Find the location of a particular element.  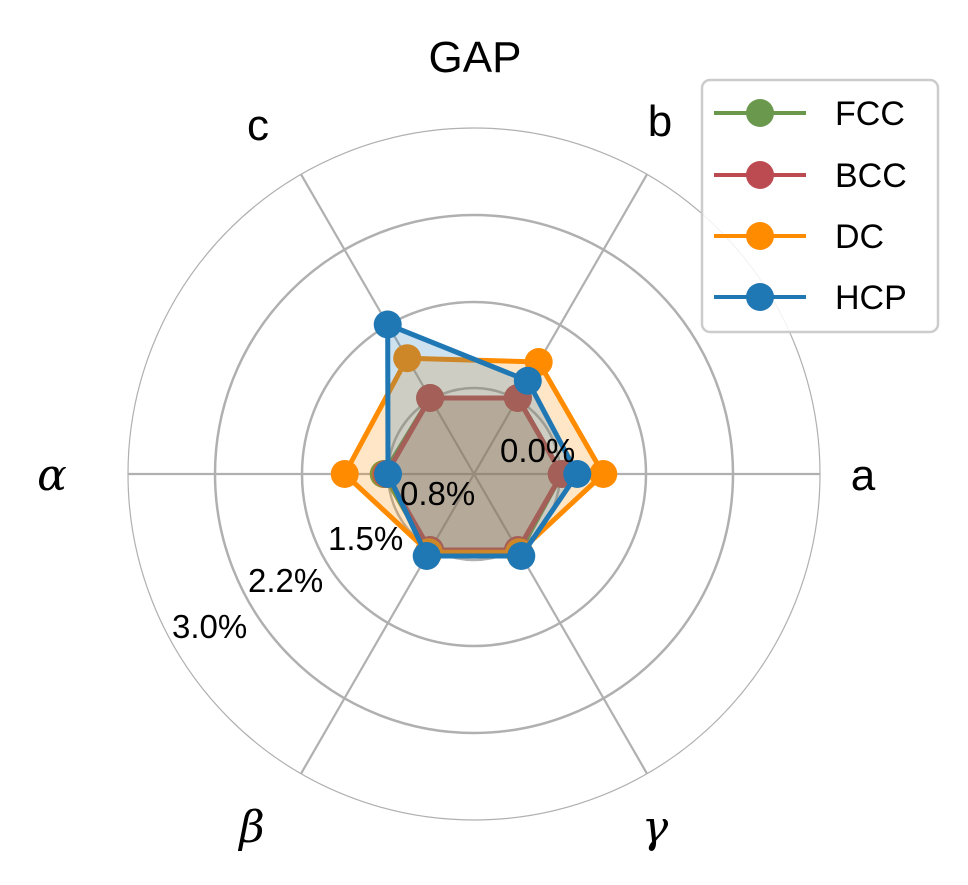

axis-label-3: c is located at coordinates (258, 125).